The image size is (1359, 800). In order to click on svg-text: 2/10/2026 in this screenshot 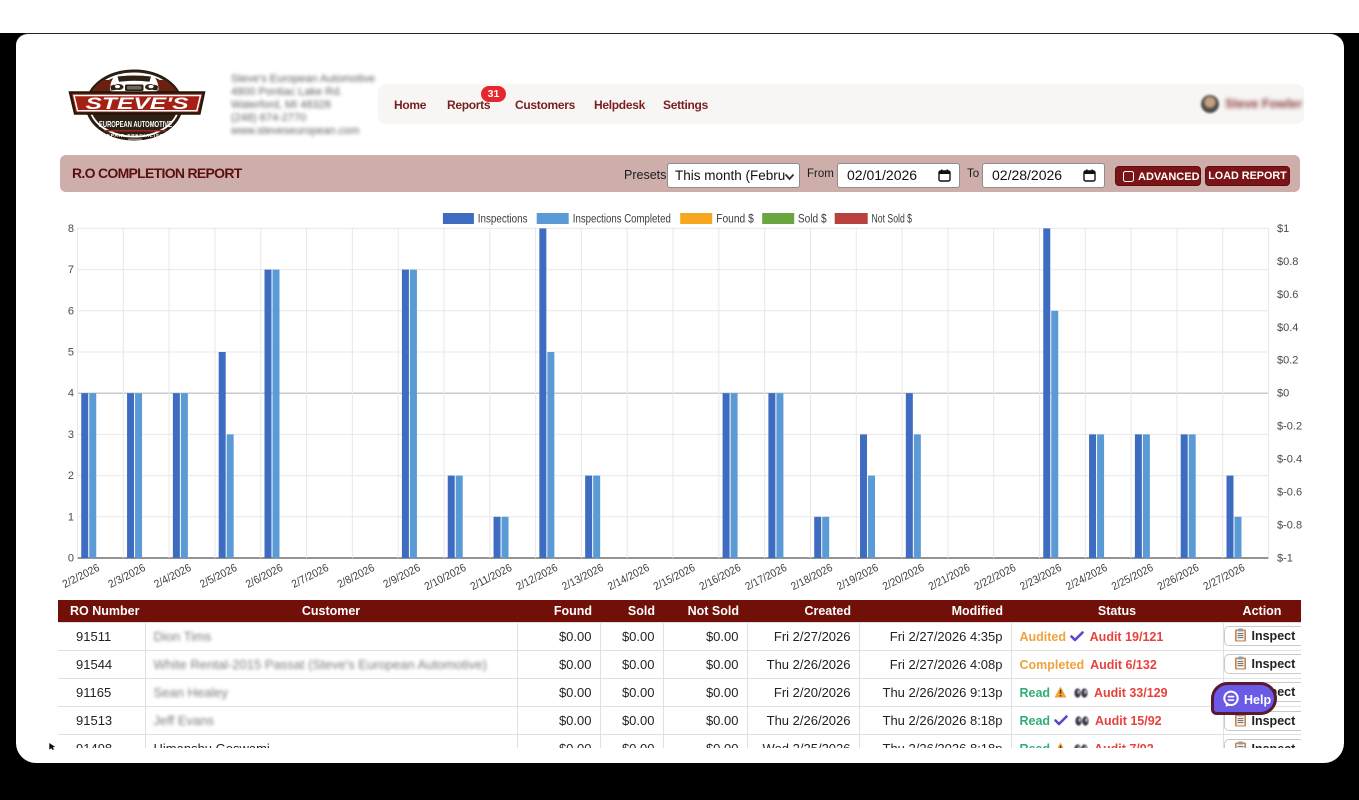, I will do `click(446, 577)`.